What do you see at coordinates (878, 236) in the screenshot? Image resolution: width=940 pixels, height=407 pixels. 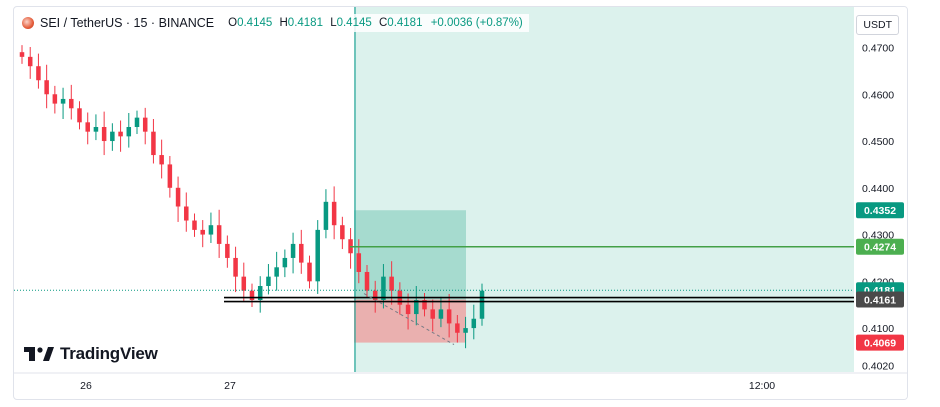 I see `price-tick-label: 0.4300` at bounding box center [878, 236].